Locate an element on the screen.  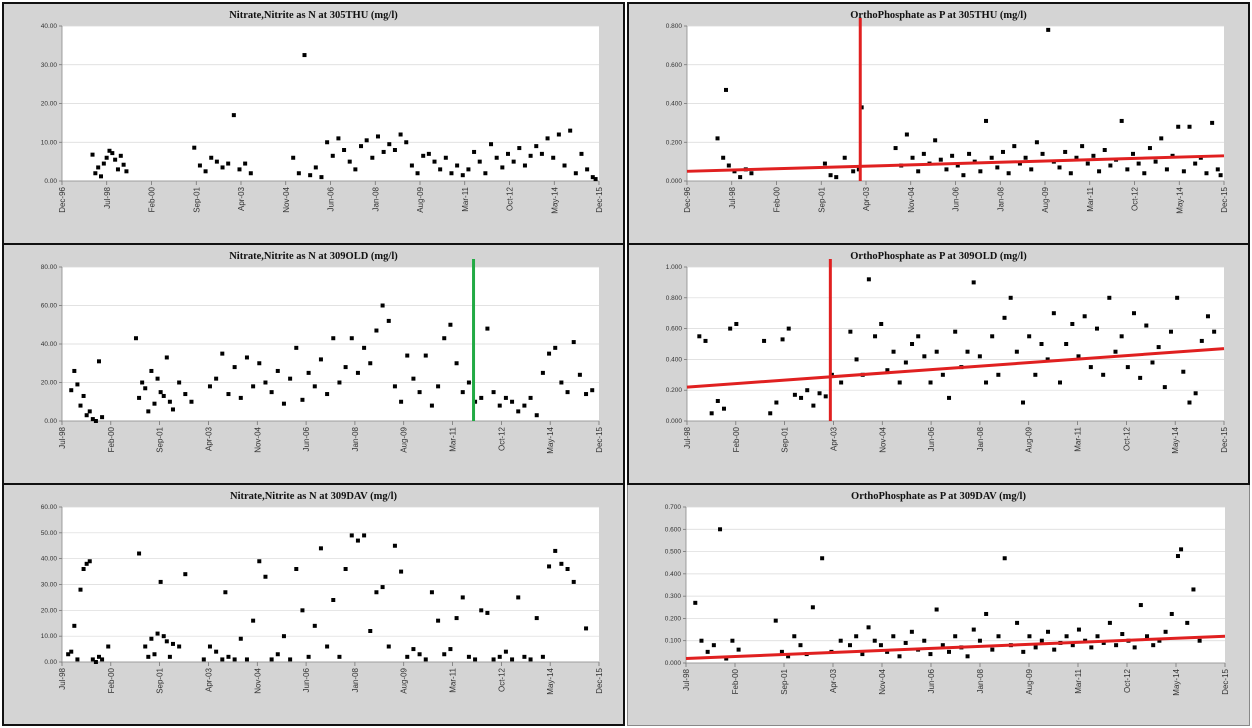
x-tick-label: Jul-98 is located at coordinates (686, 679).